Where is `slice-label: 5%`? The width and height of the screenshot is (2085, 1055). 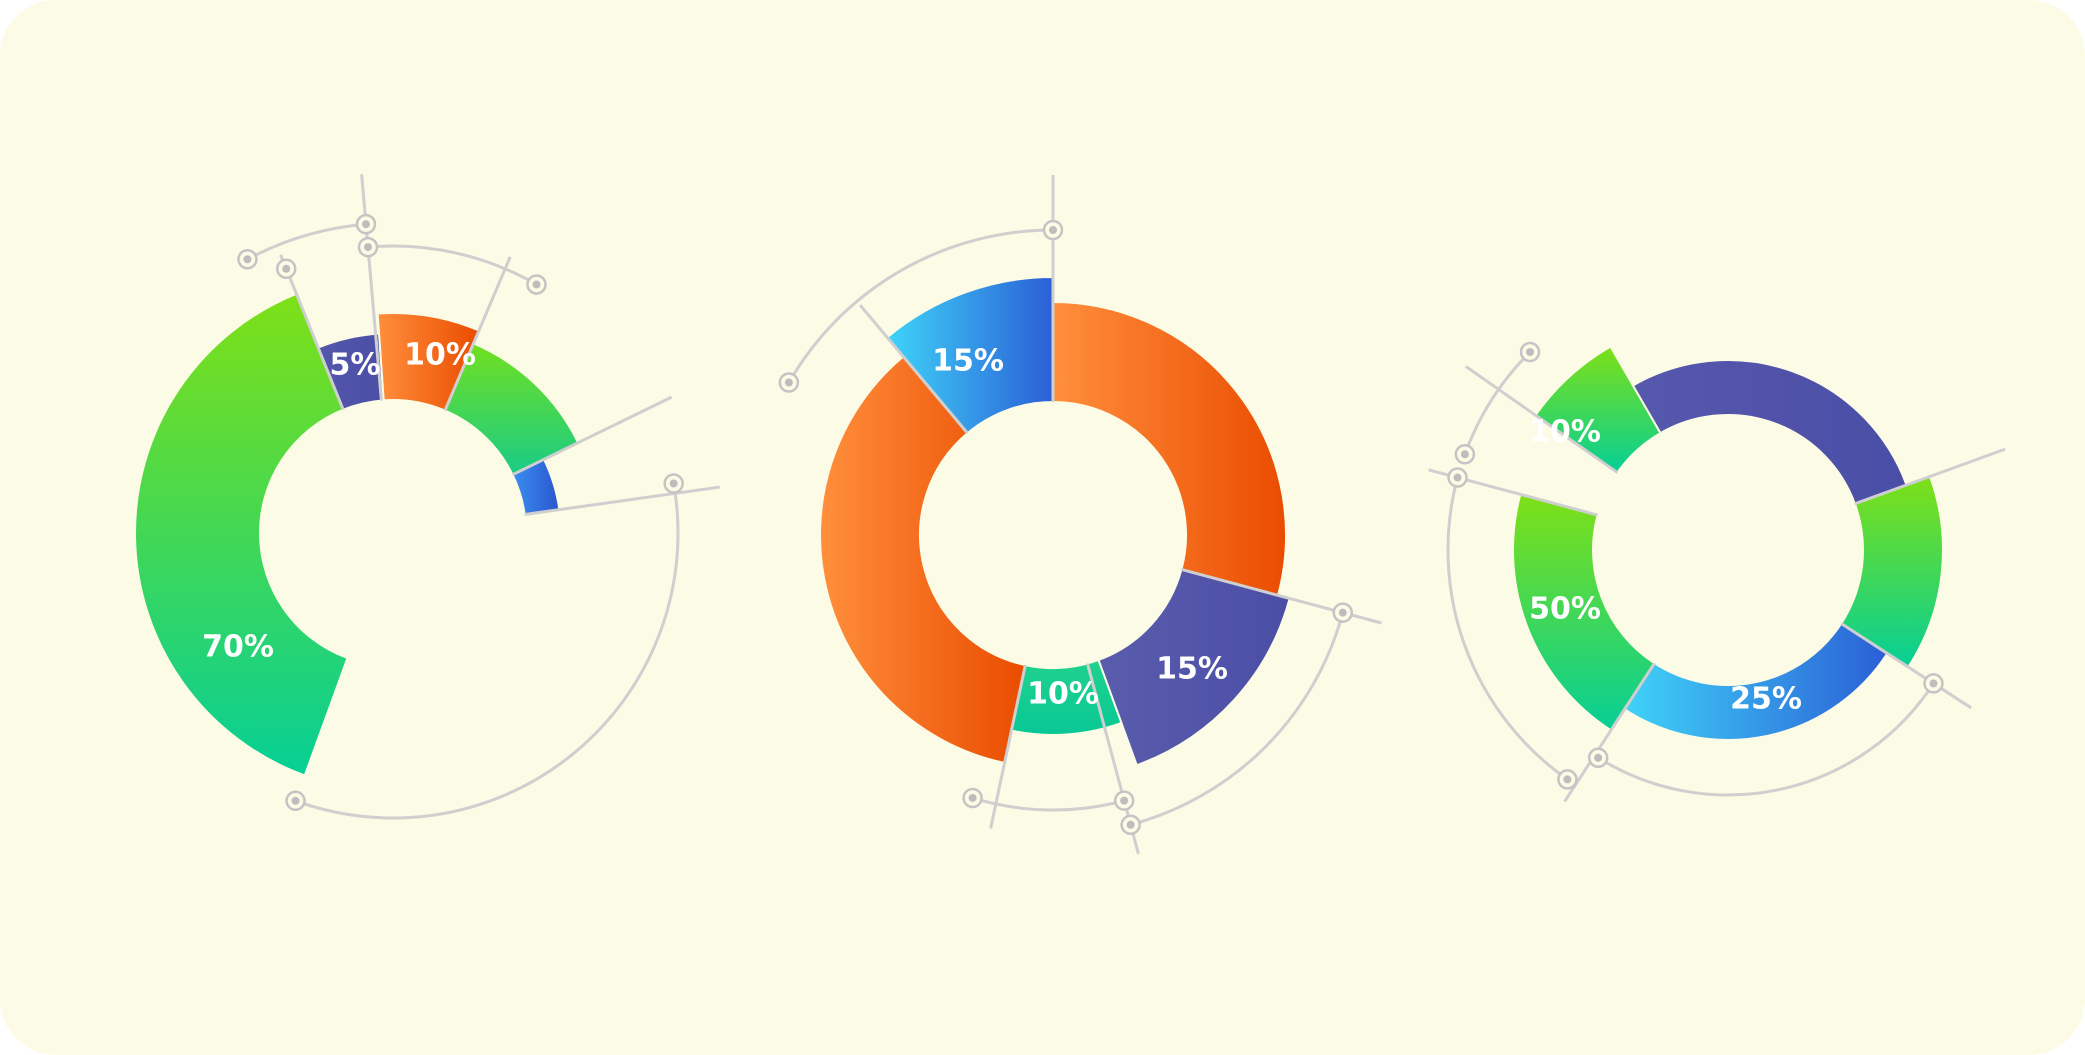
slice-label: 5% is located at coordinates (355, 365).